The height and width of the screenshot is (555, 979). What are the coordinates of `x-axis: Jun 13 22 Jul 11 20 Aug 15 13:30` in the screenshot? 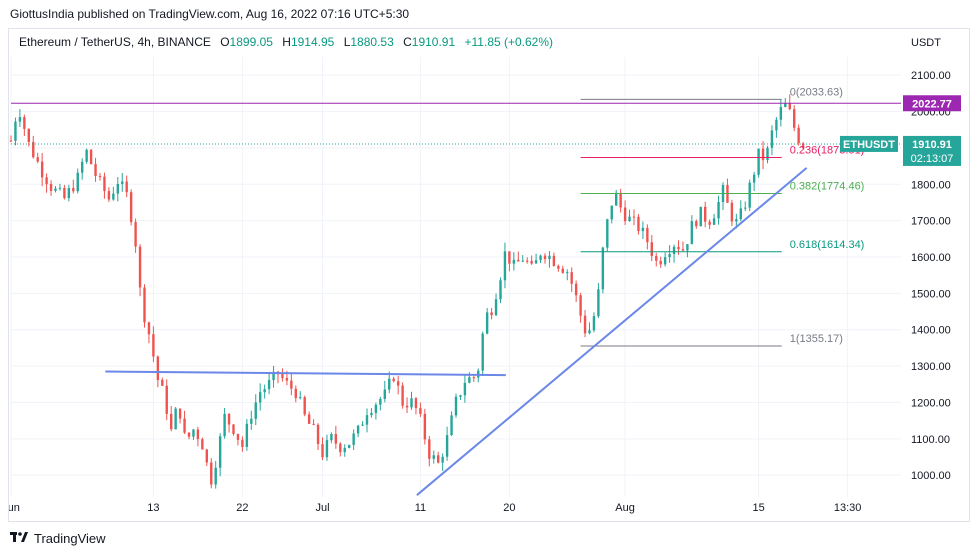 It's located at (432, 508).